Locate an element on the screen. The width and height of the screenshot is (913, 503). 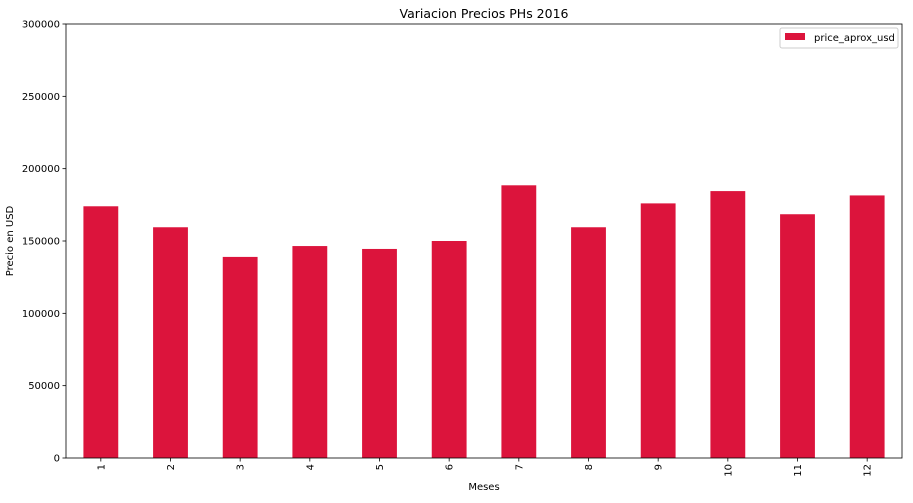
x-tick-label: 9 is located at coordinates (659, 467).